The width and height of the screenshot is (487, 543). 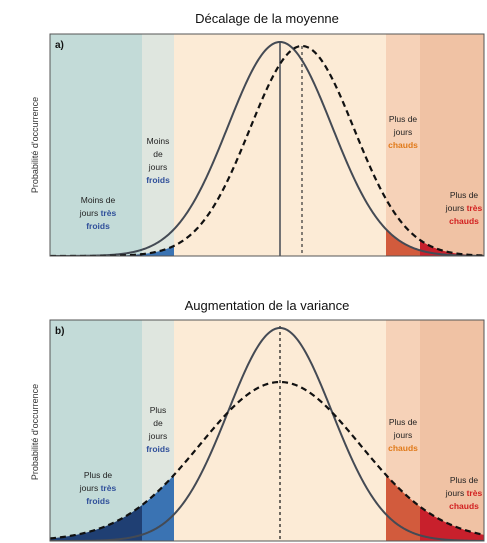 I want to click on label-hot-b-l3: chauds, so click(x=403, y=448).